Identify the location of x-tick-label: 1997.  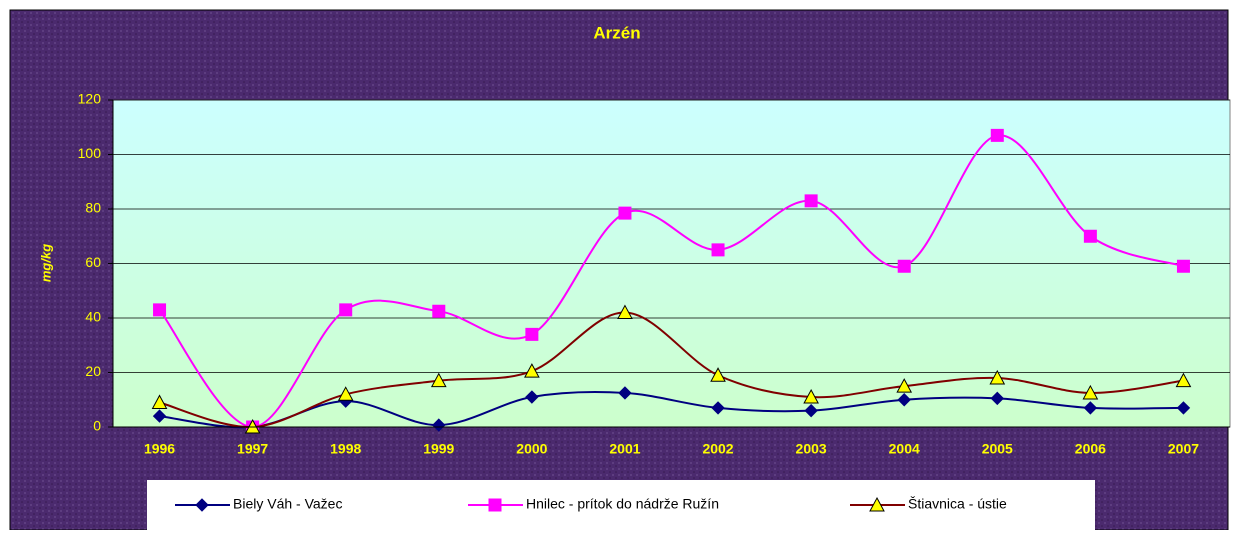
(252, 449).